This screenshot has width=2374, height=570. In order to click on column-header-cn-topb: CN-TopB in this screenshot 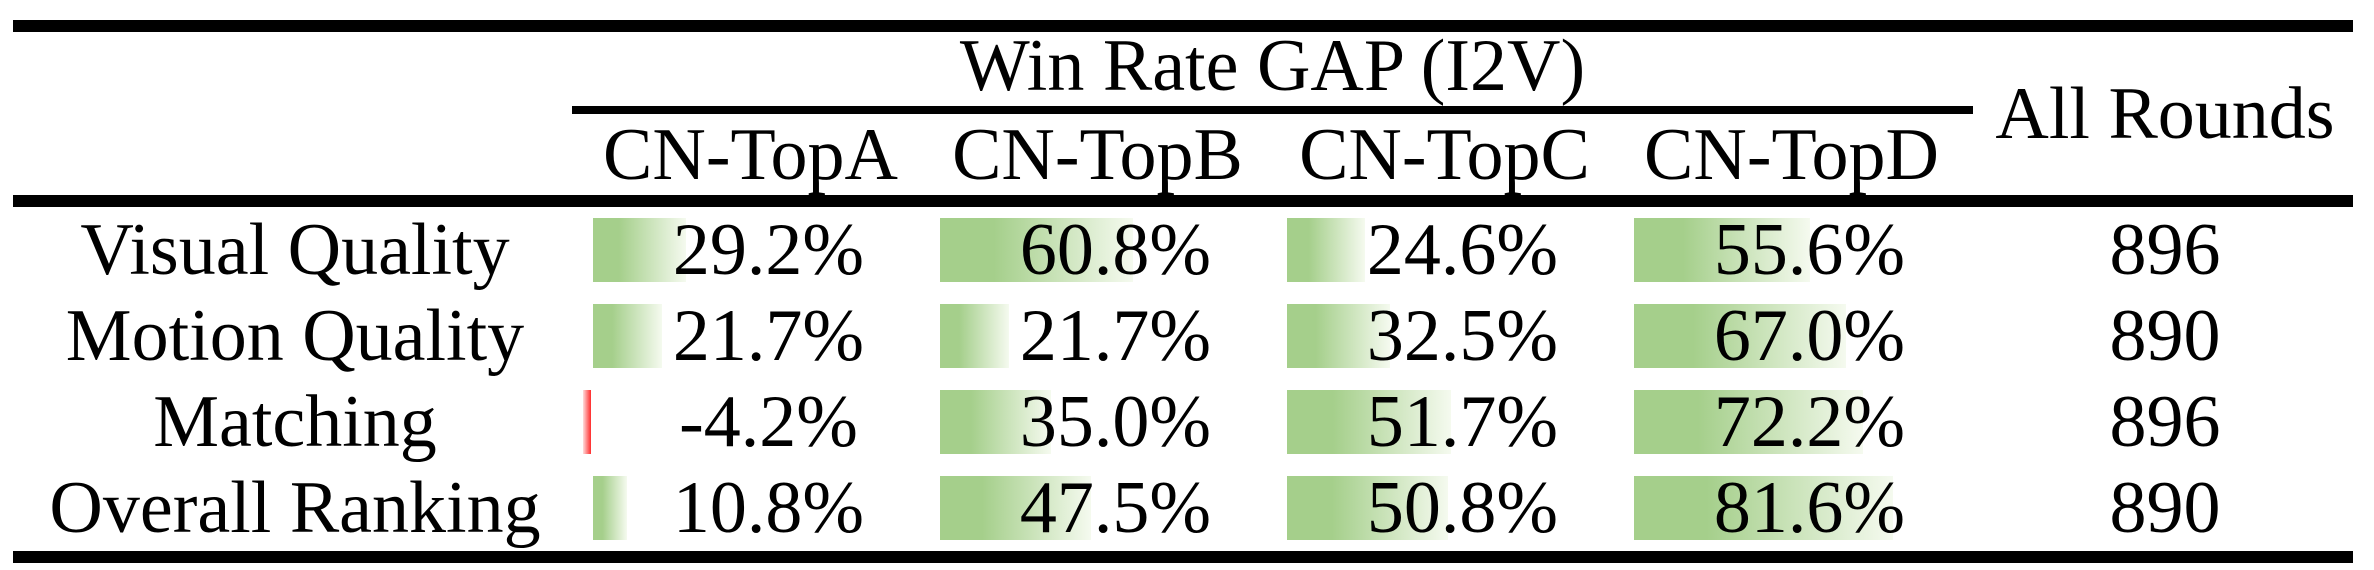, I will do `click(1097, 154)`.